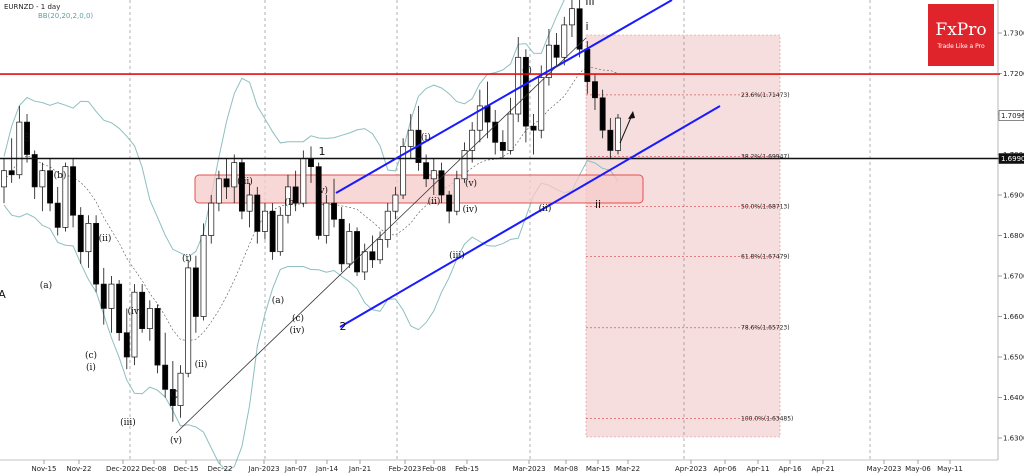  What do you see at coordinates (950, 469) in the screenshot?
I see `x-tick-label: May-11` at bounding box center [950, 469].